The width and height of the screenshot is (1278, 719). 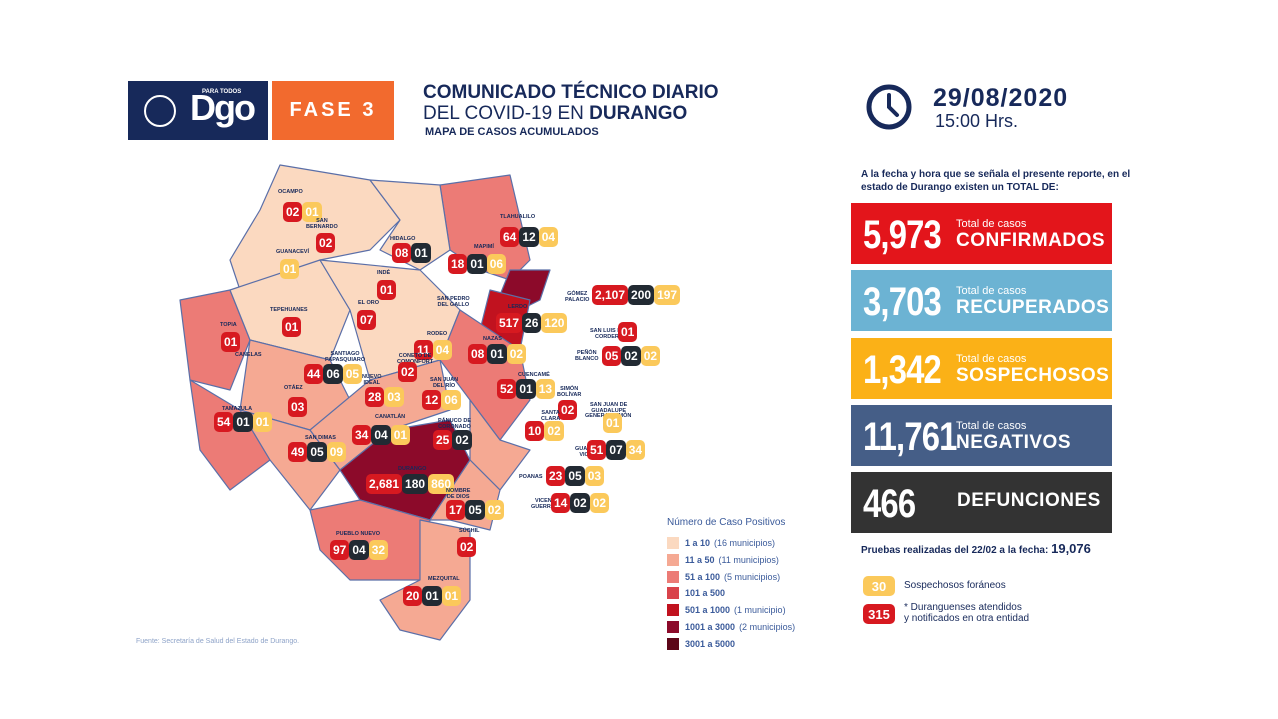 I want to click on municipio-badges: 23 05 03, so click(x=575, y=476).